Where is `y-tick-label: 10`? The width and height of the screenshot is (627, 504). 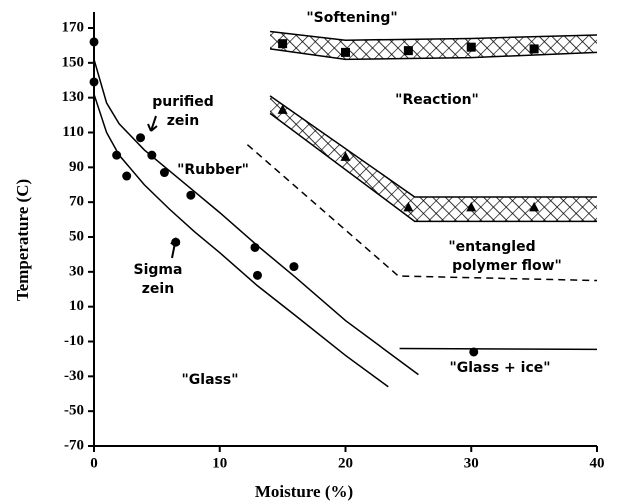 y-tick-label: 10 is located at coordinates (76, 306).